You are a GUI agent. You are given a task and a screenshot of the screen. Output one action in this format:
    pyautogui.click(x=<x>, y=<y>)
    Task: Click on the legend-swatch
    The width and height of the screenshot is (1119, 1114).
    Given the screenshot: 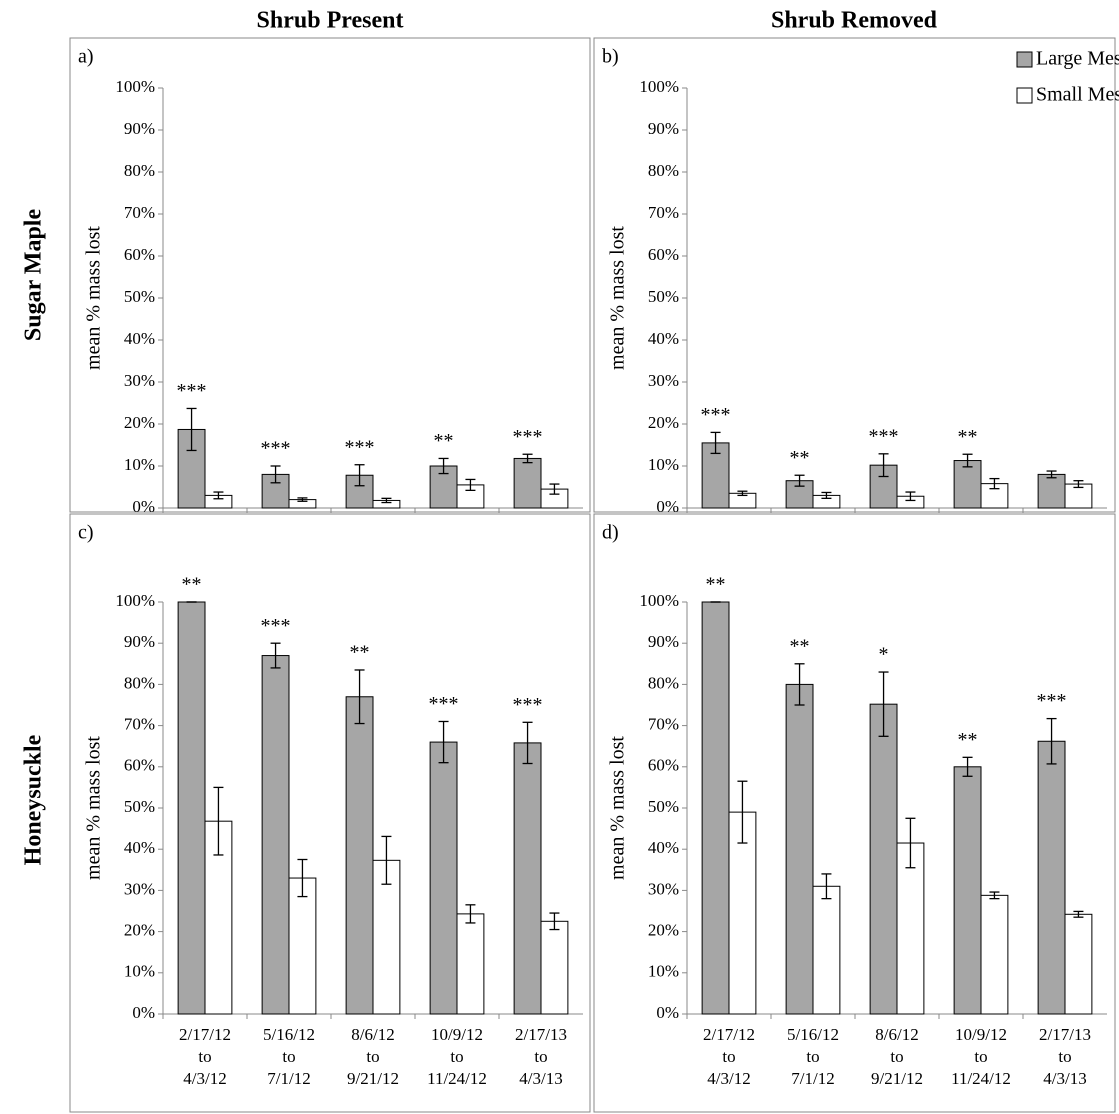 What is the action you would take?
    pyautogui.click(x=1024, y=59)
    